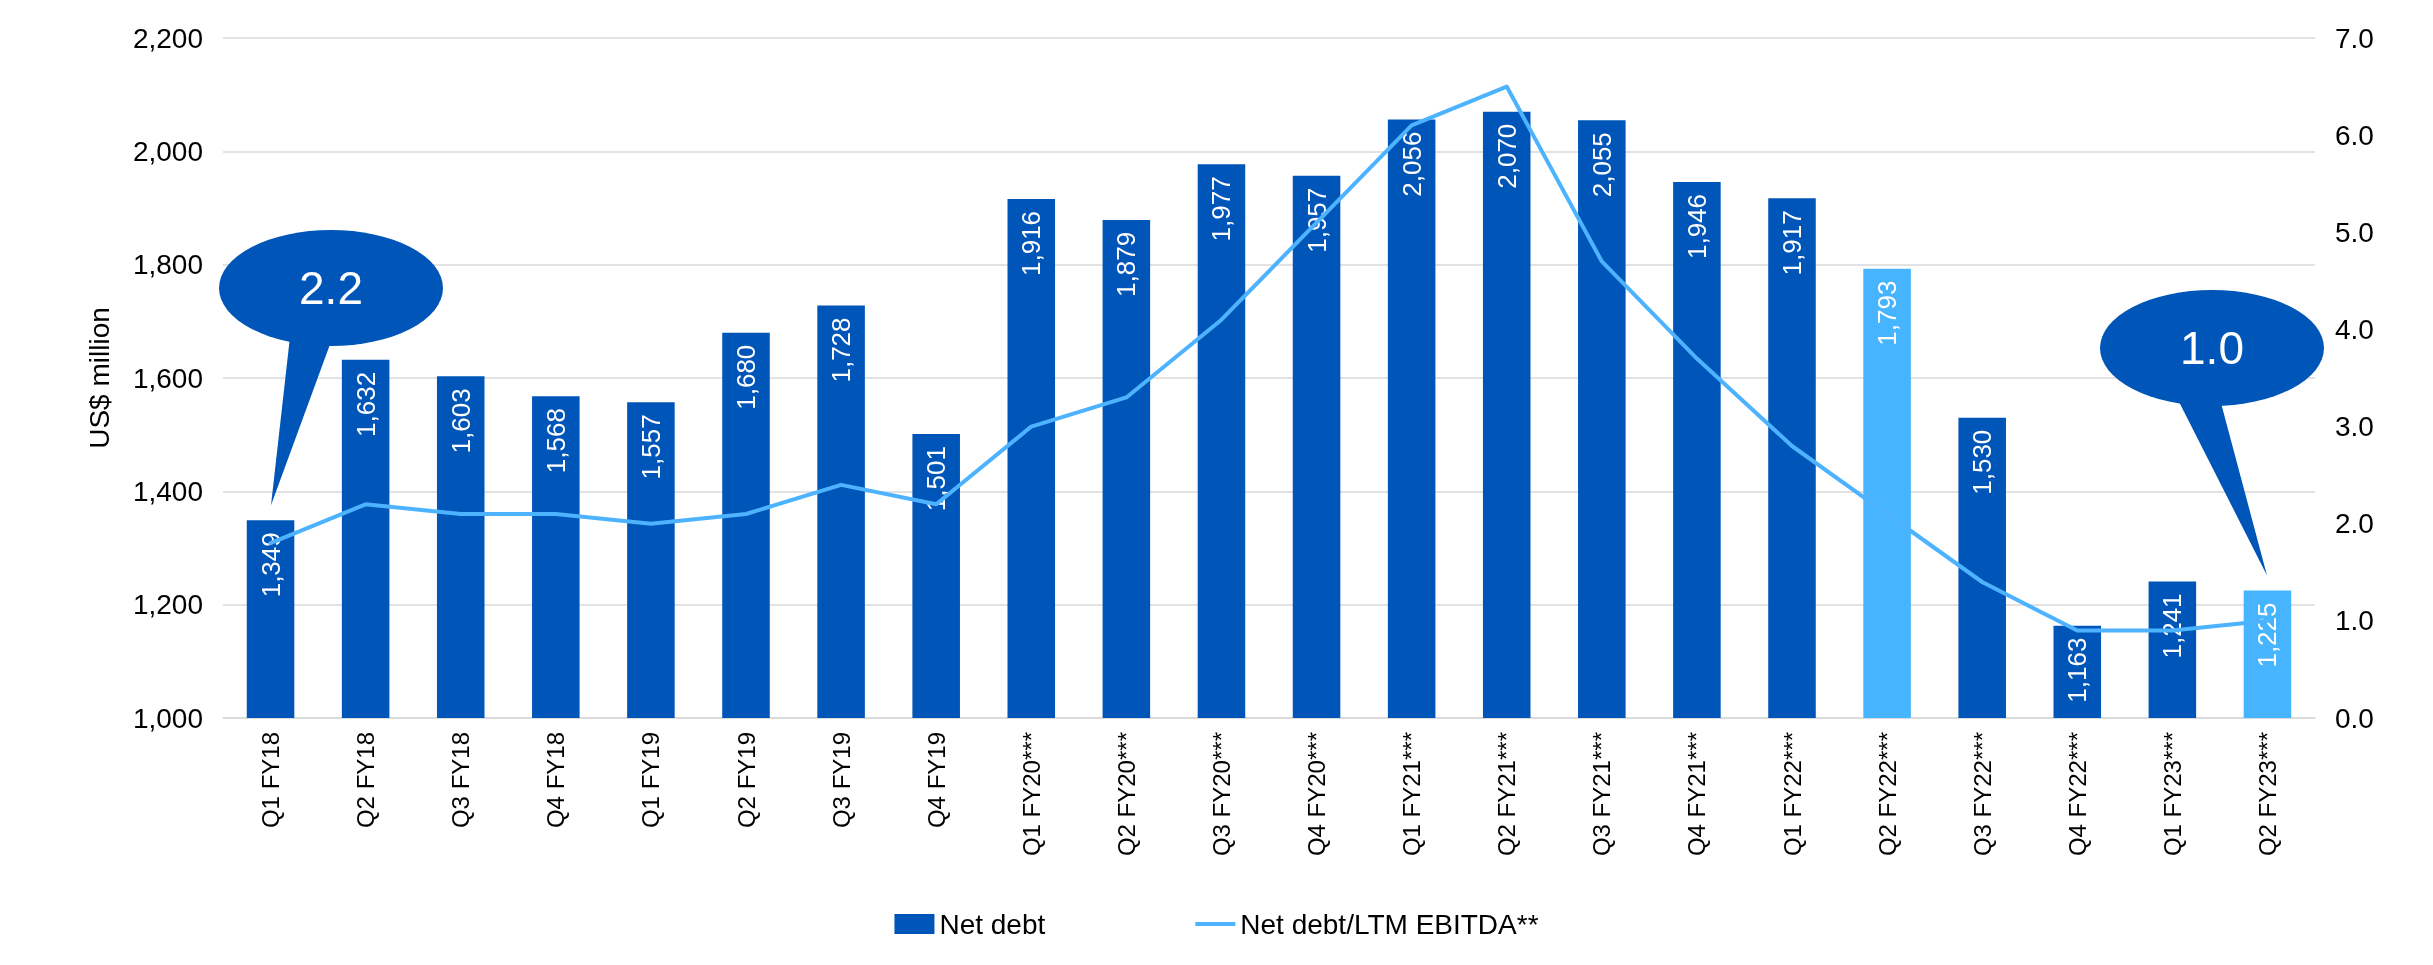 This screenshot has height=965, width=2433. I want to click on x-tick-label: Q3 FY19, so click(841, 780).